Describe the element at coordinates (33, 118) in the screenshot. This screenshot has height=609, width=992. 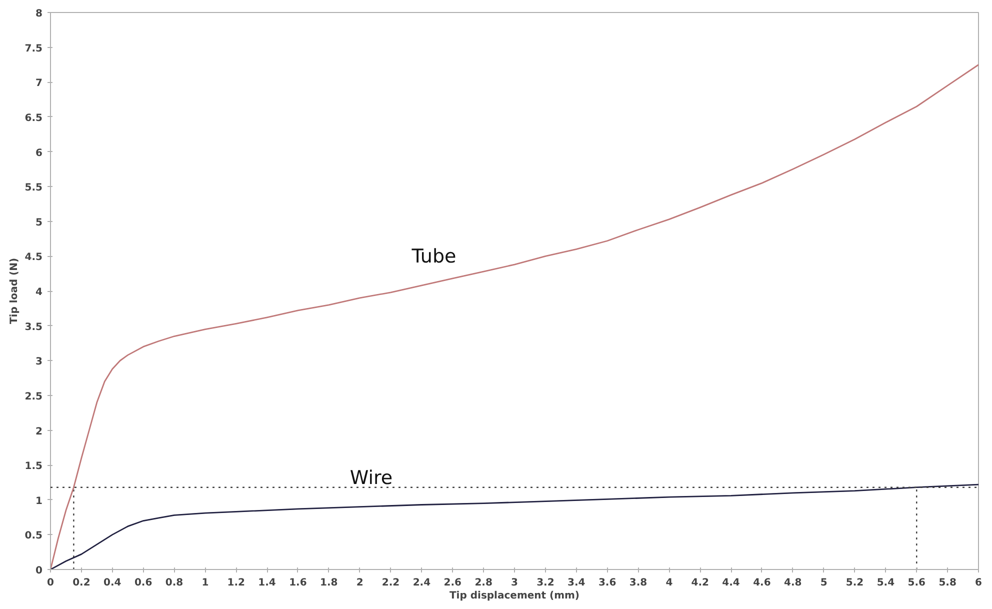
I see `y-tick-label: 6.5` at that location.